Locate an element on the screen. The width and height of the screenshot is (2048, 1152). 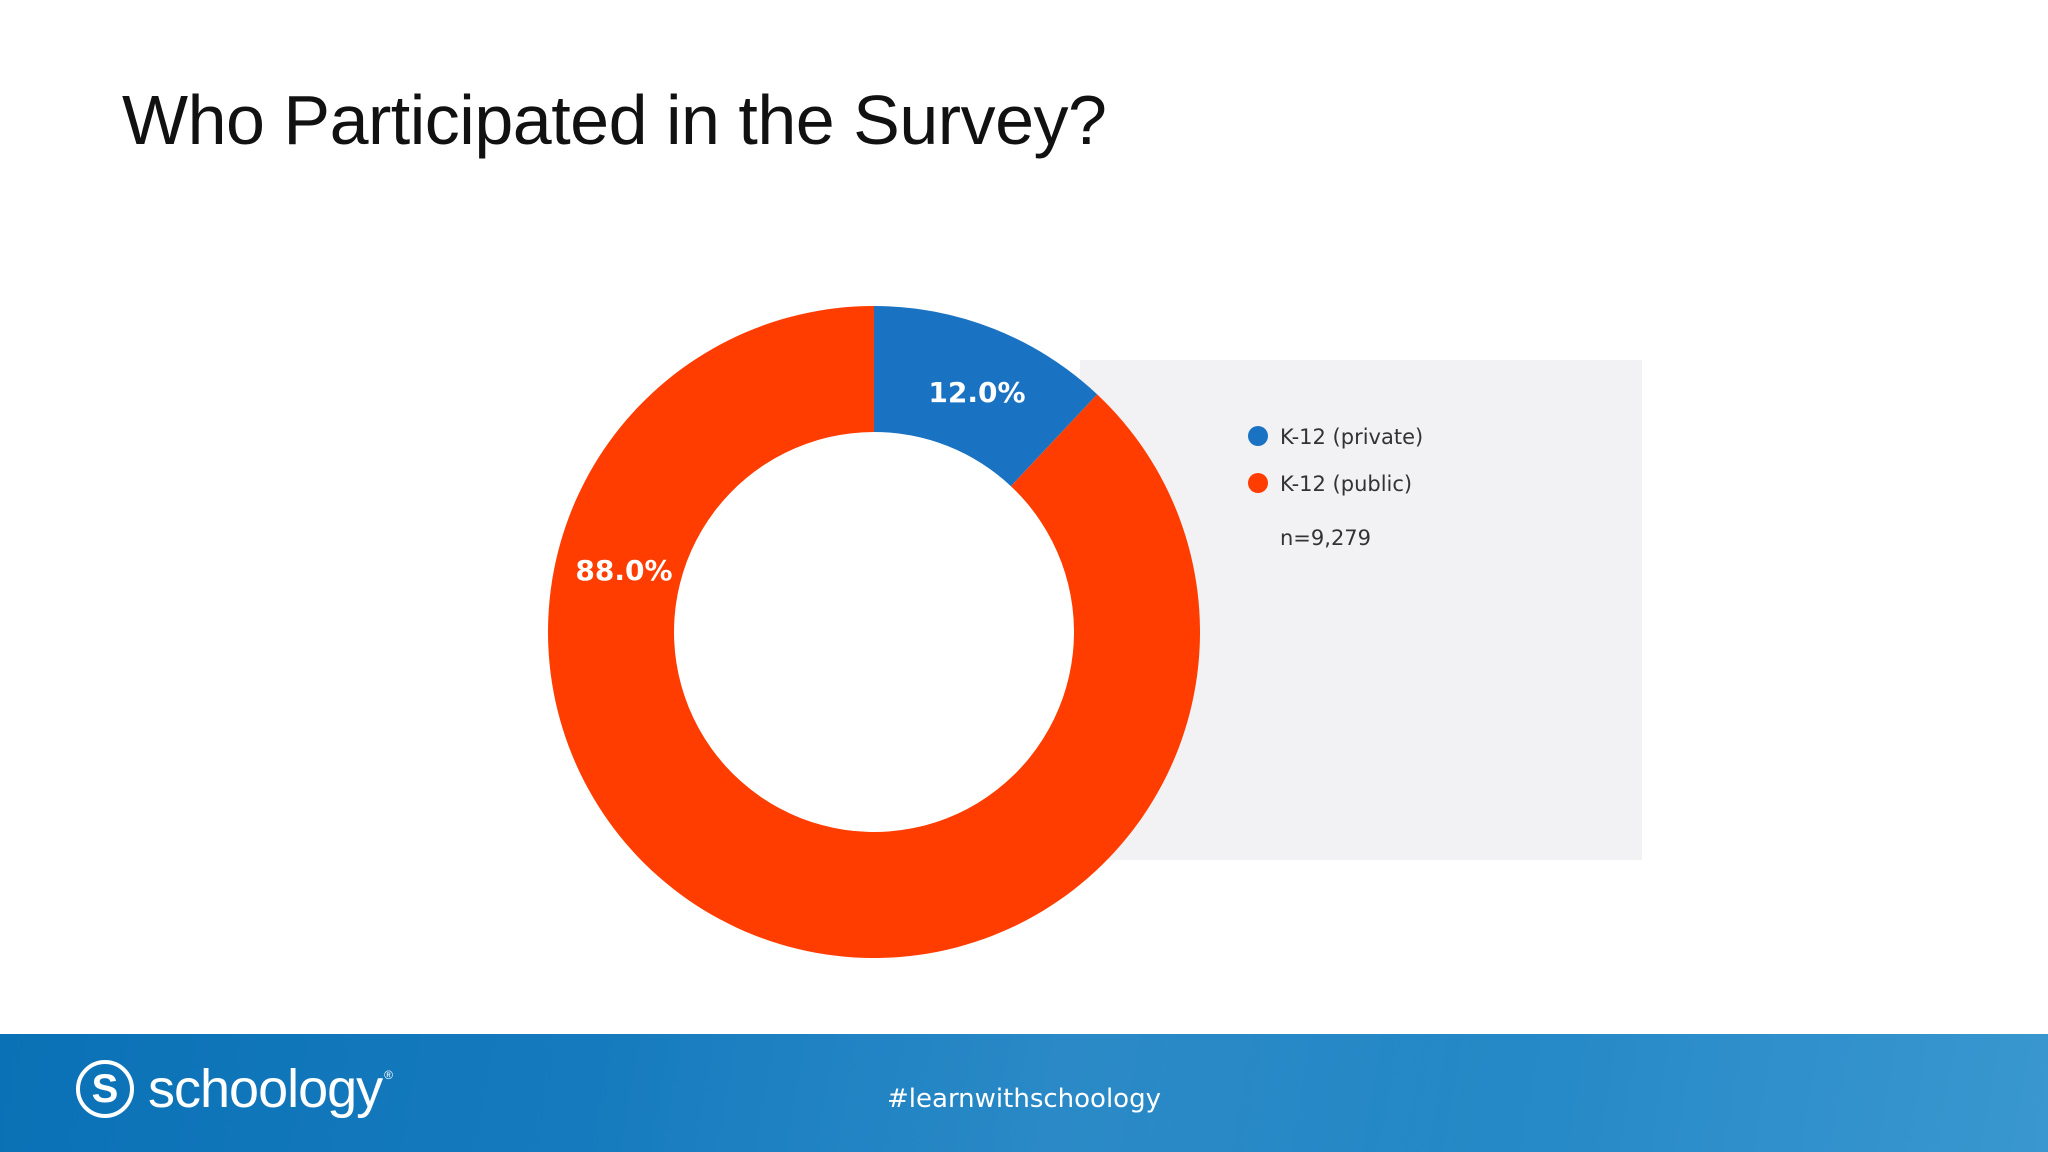
slice-label: 88.0% is located at coordinates (623, 570).